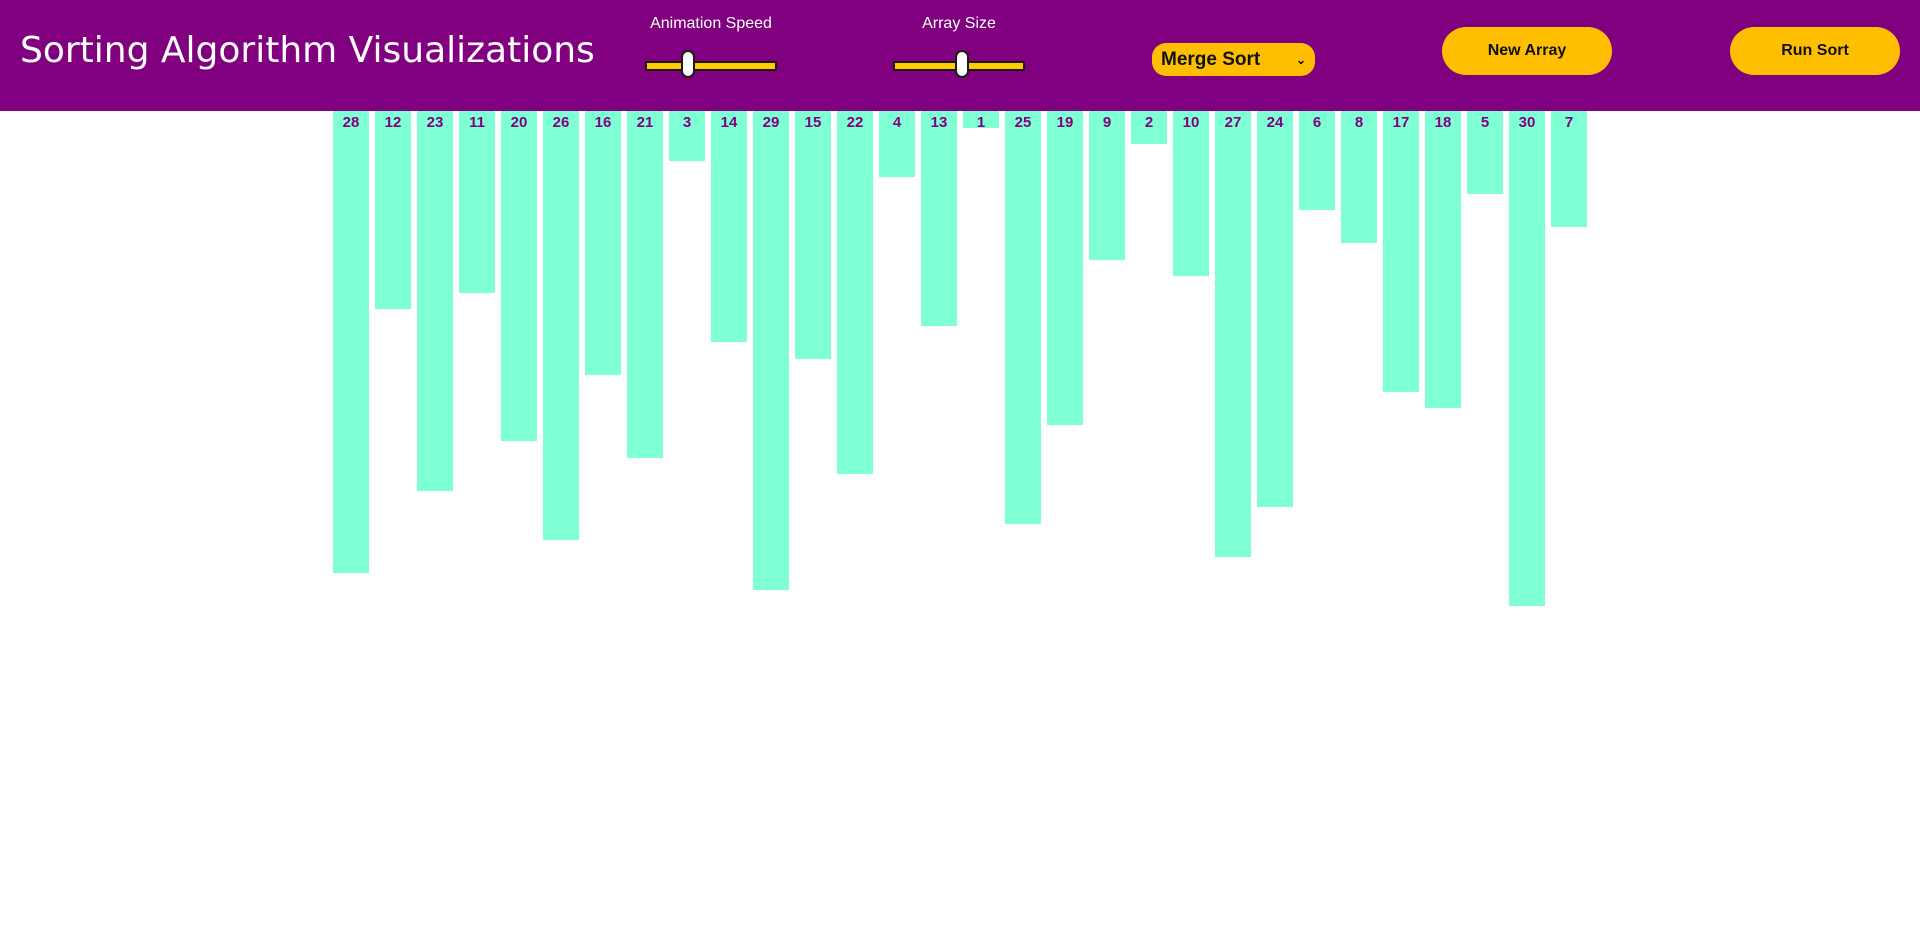  I want to click on animation-speed-control: Animation Speed, so click(711, 46).